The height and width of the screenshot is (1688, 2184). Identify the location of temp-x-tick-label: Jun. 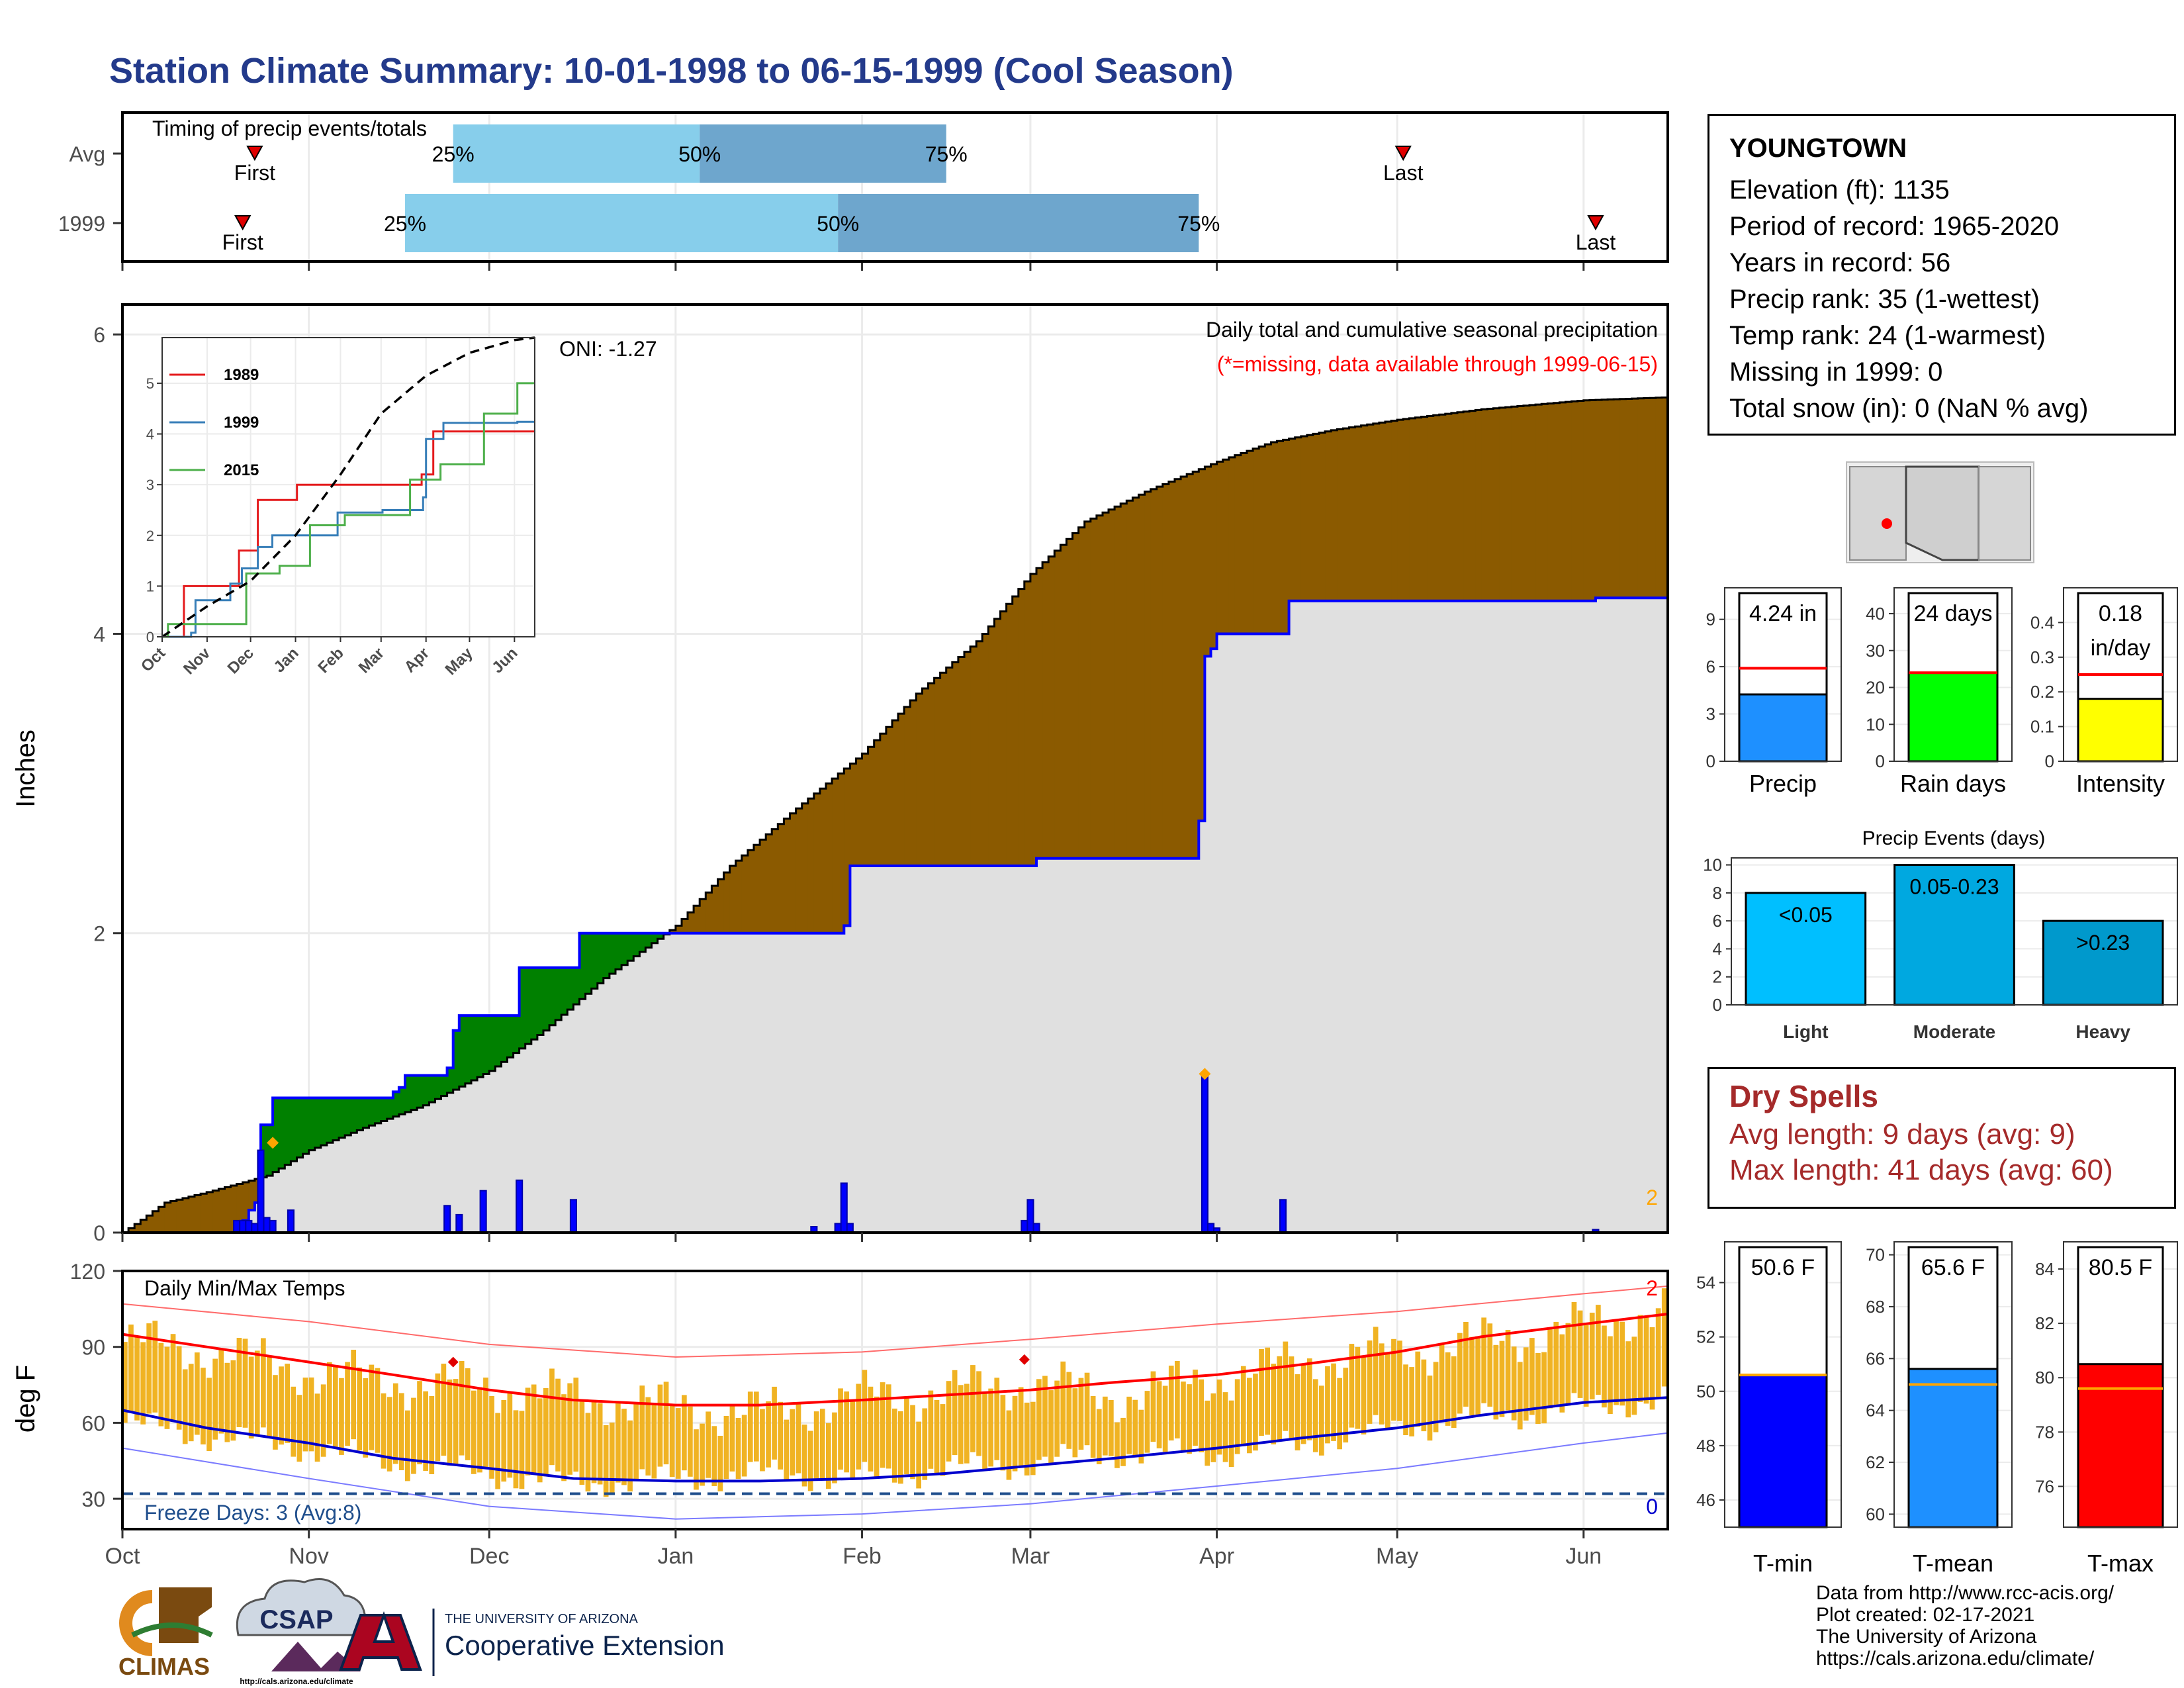
(1584, 1556).